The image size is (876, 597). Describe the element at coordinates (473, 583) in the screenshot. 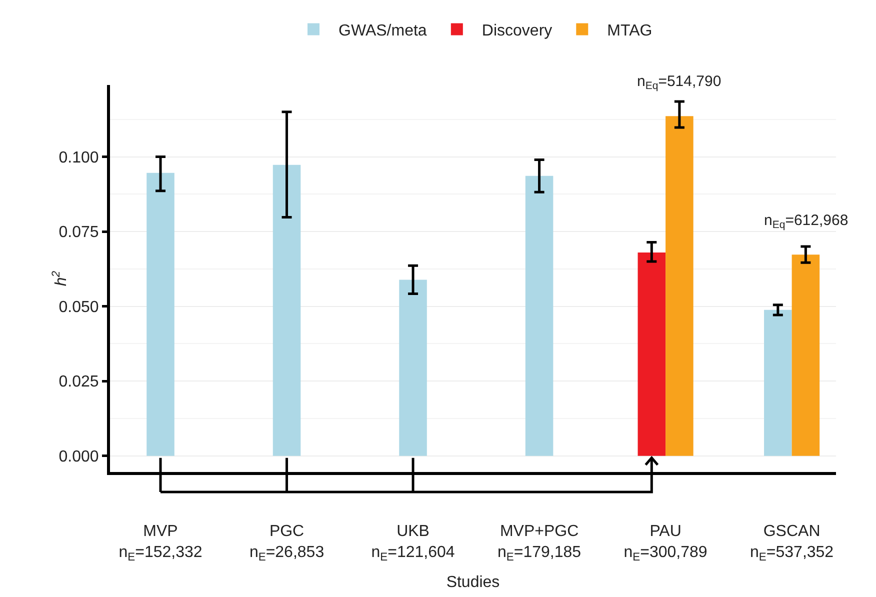

I see `x-axis-title: Studies` at that location.